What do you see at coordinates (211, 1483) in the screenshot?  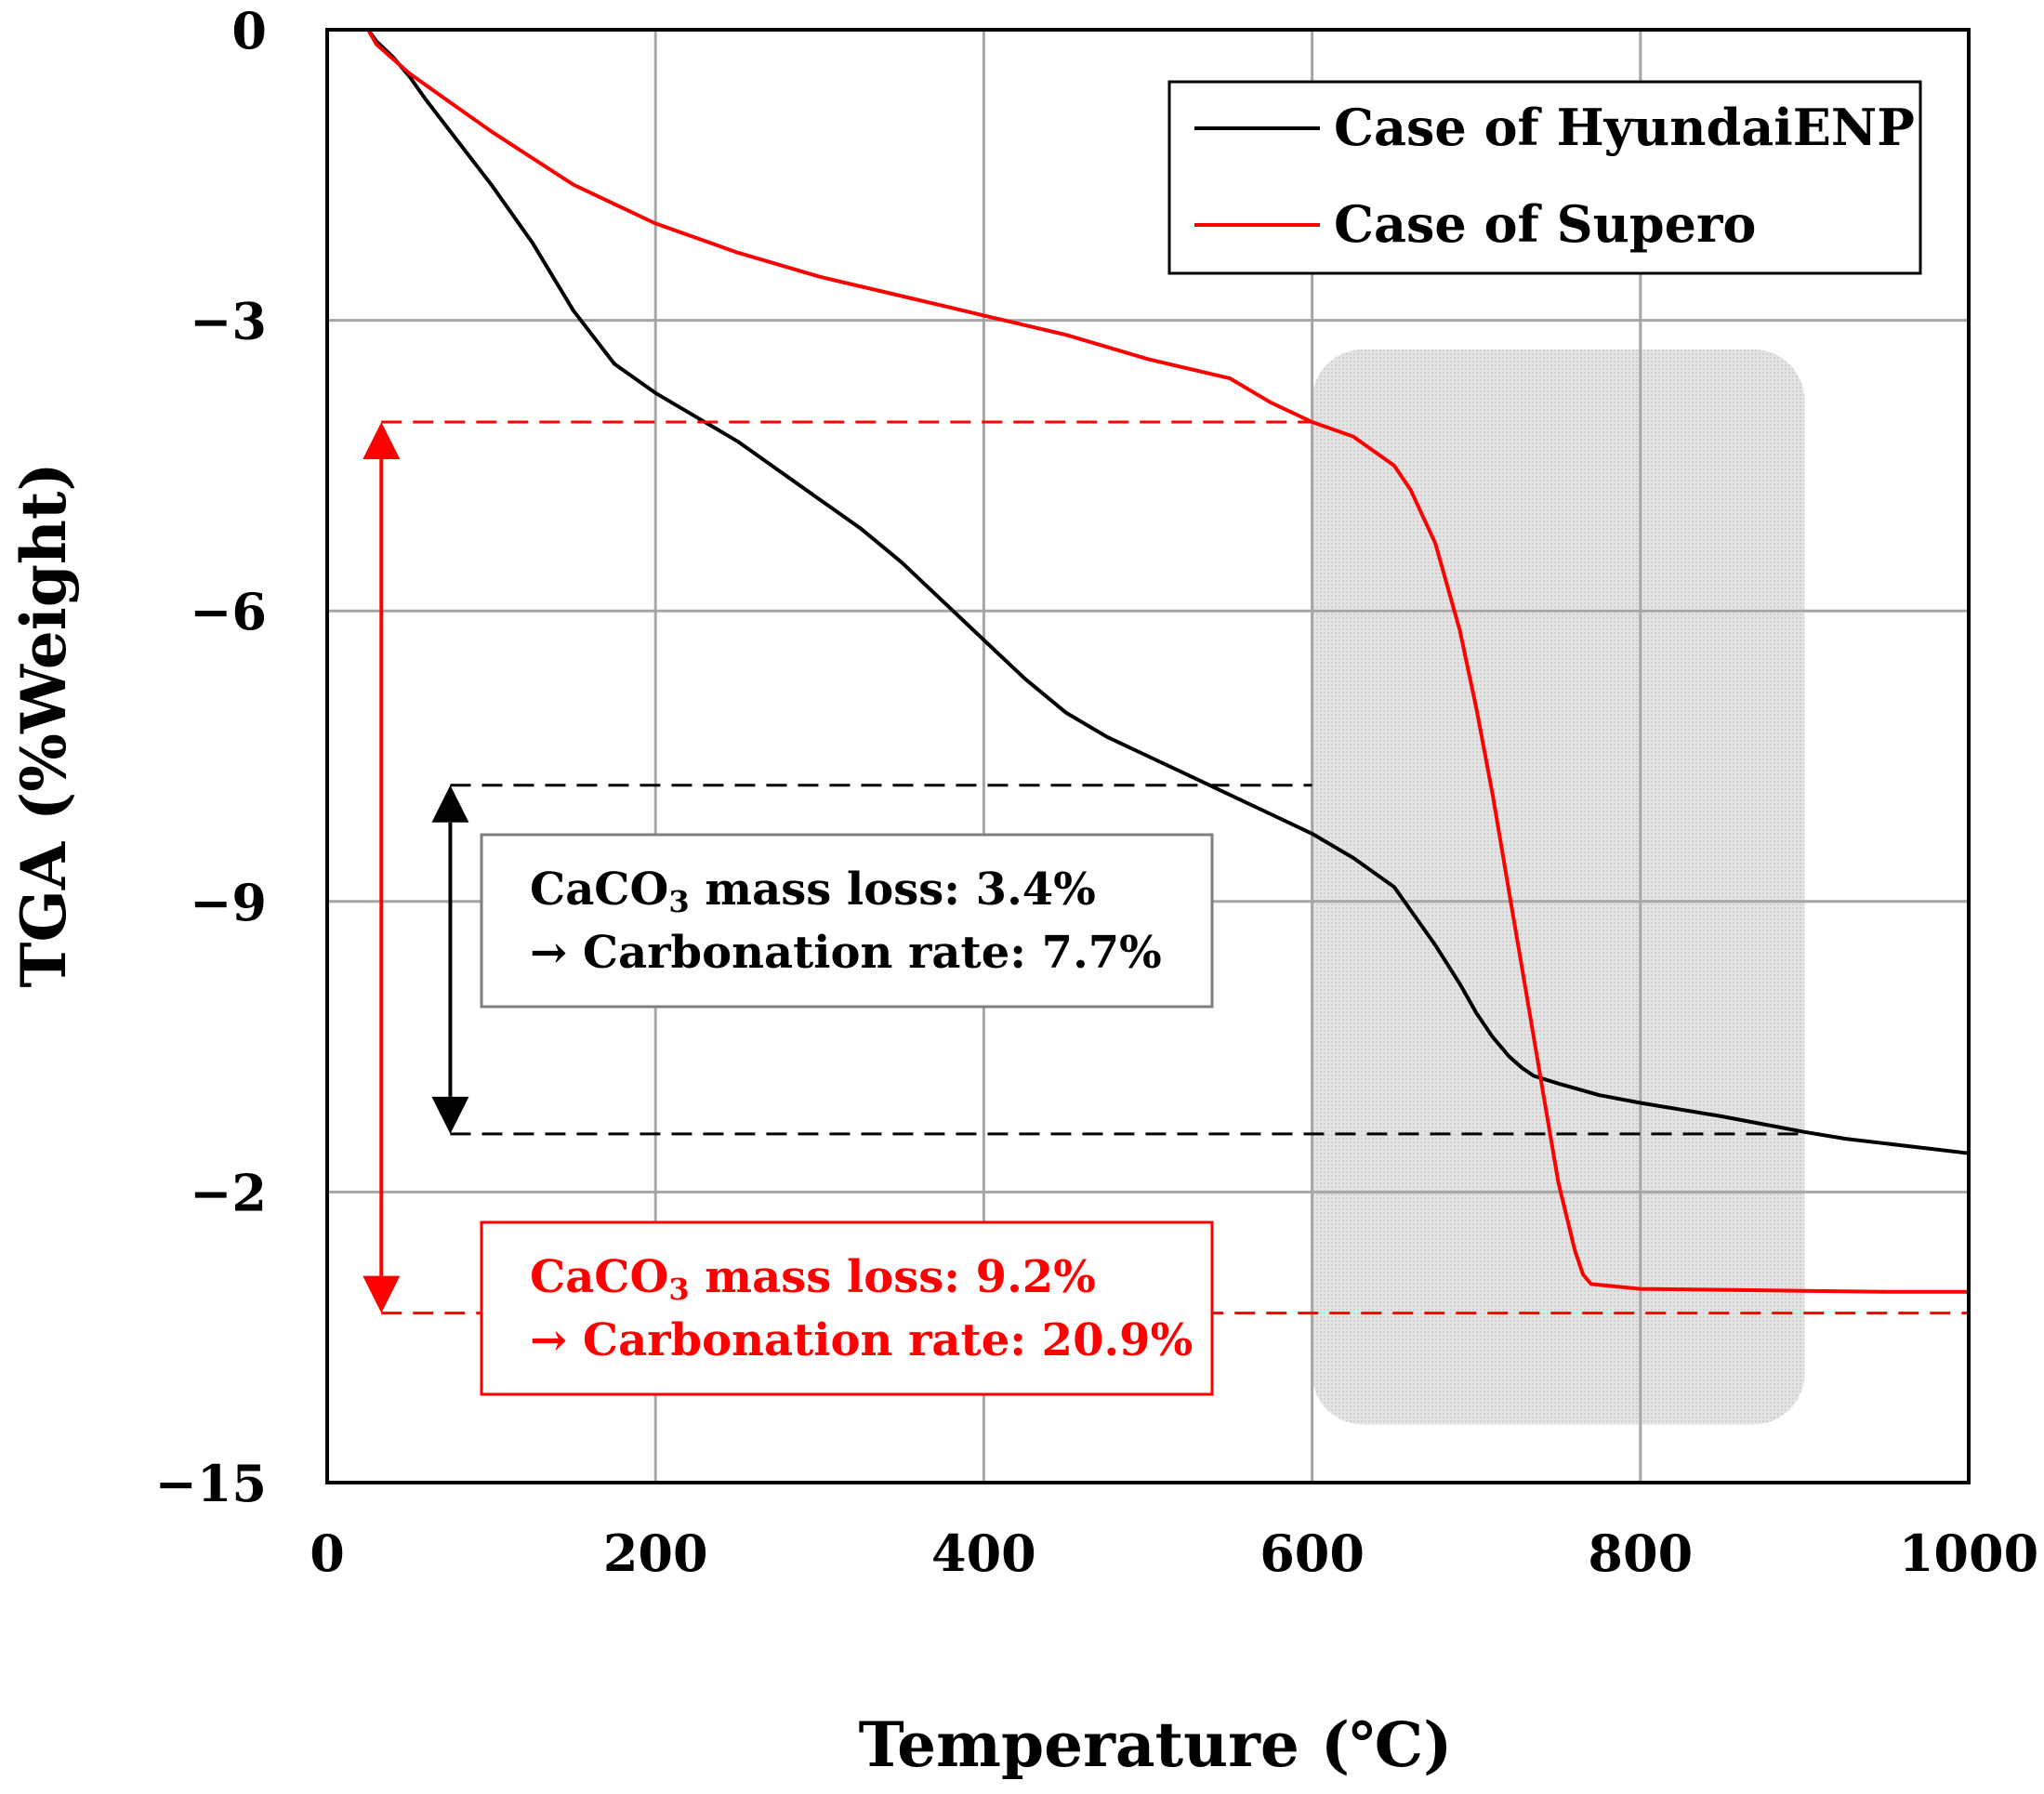 I see `y-tick-label: −15` at bounding box center [211, 1483].